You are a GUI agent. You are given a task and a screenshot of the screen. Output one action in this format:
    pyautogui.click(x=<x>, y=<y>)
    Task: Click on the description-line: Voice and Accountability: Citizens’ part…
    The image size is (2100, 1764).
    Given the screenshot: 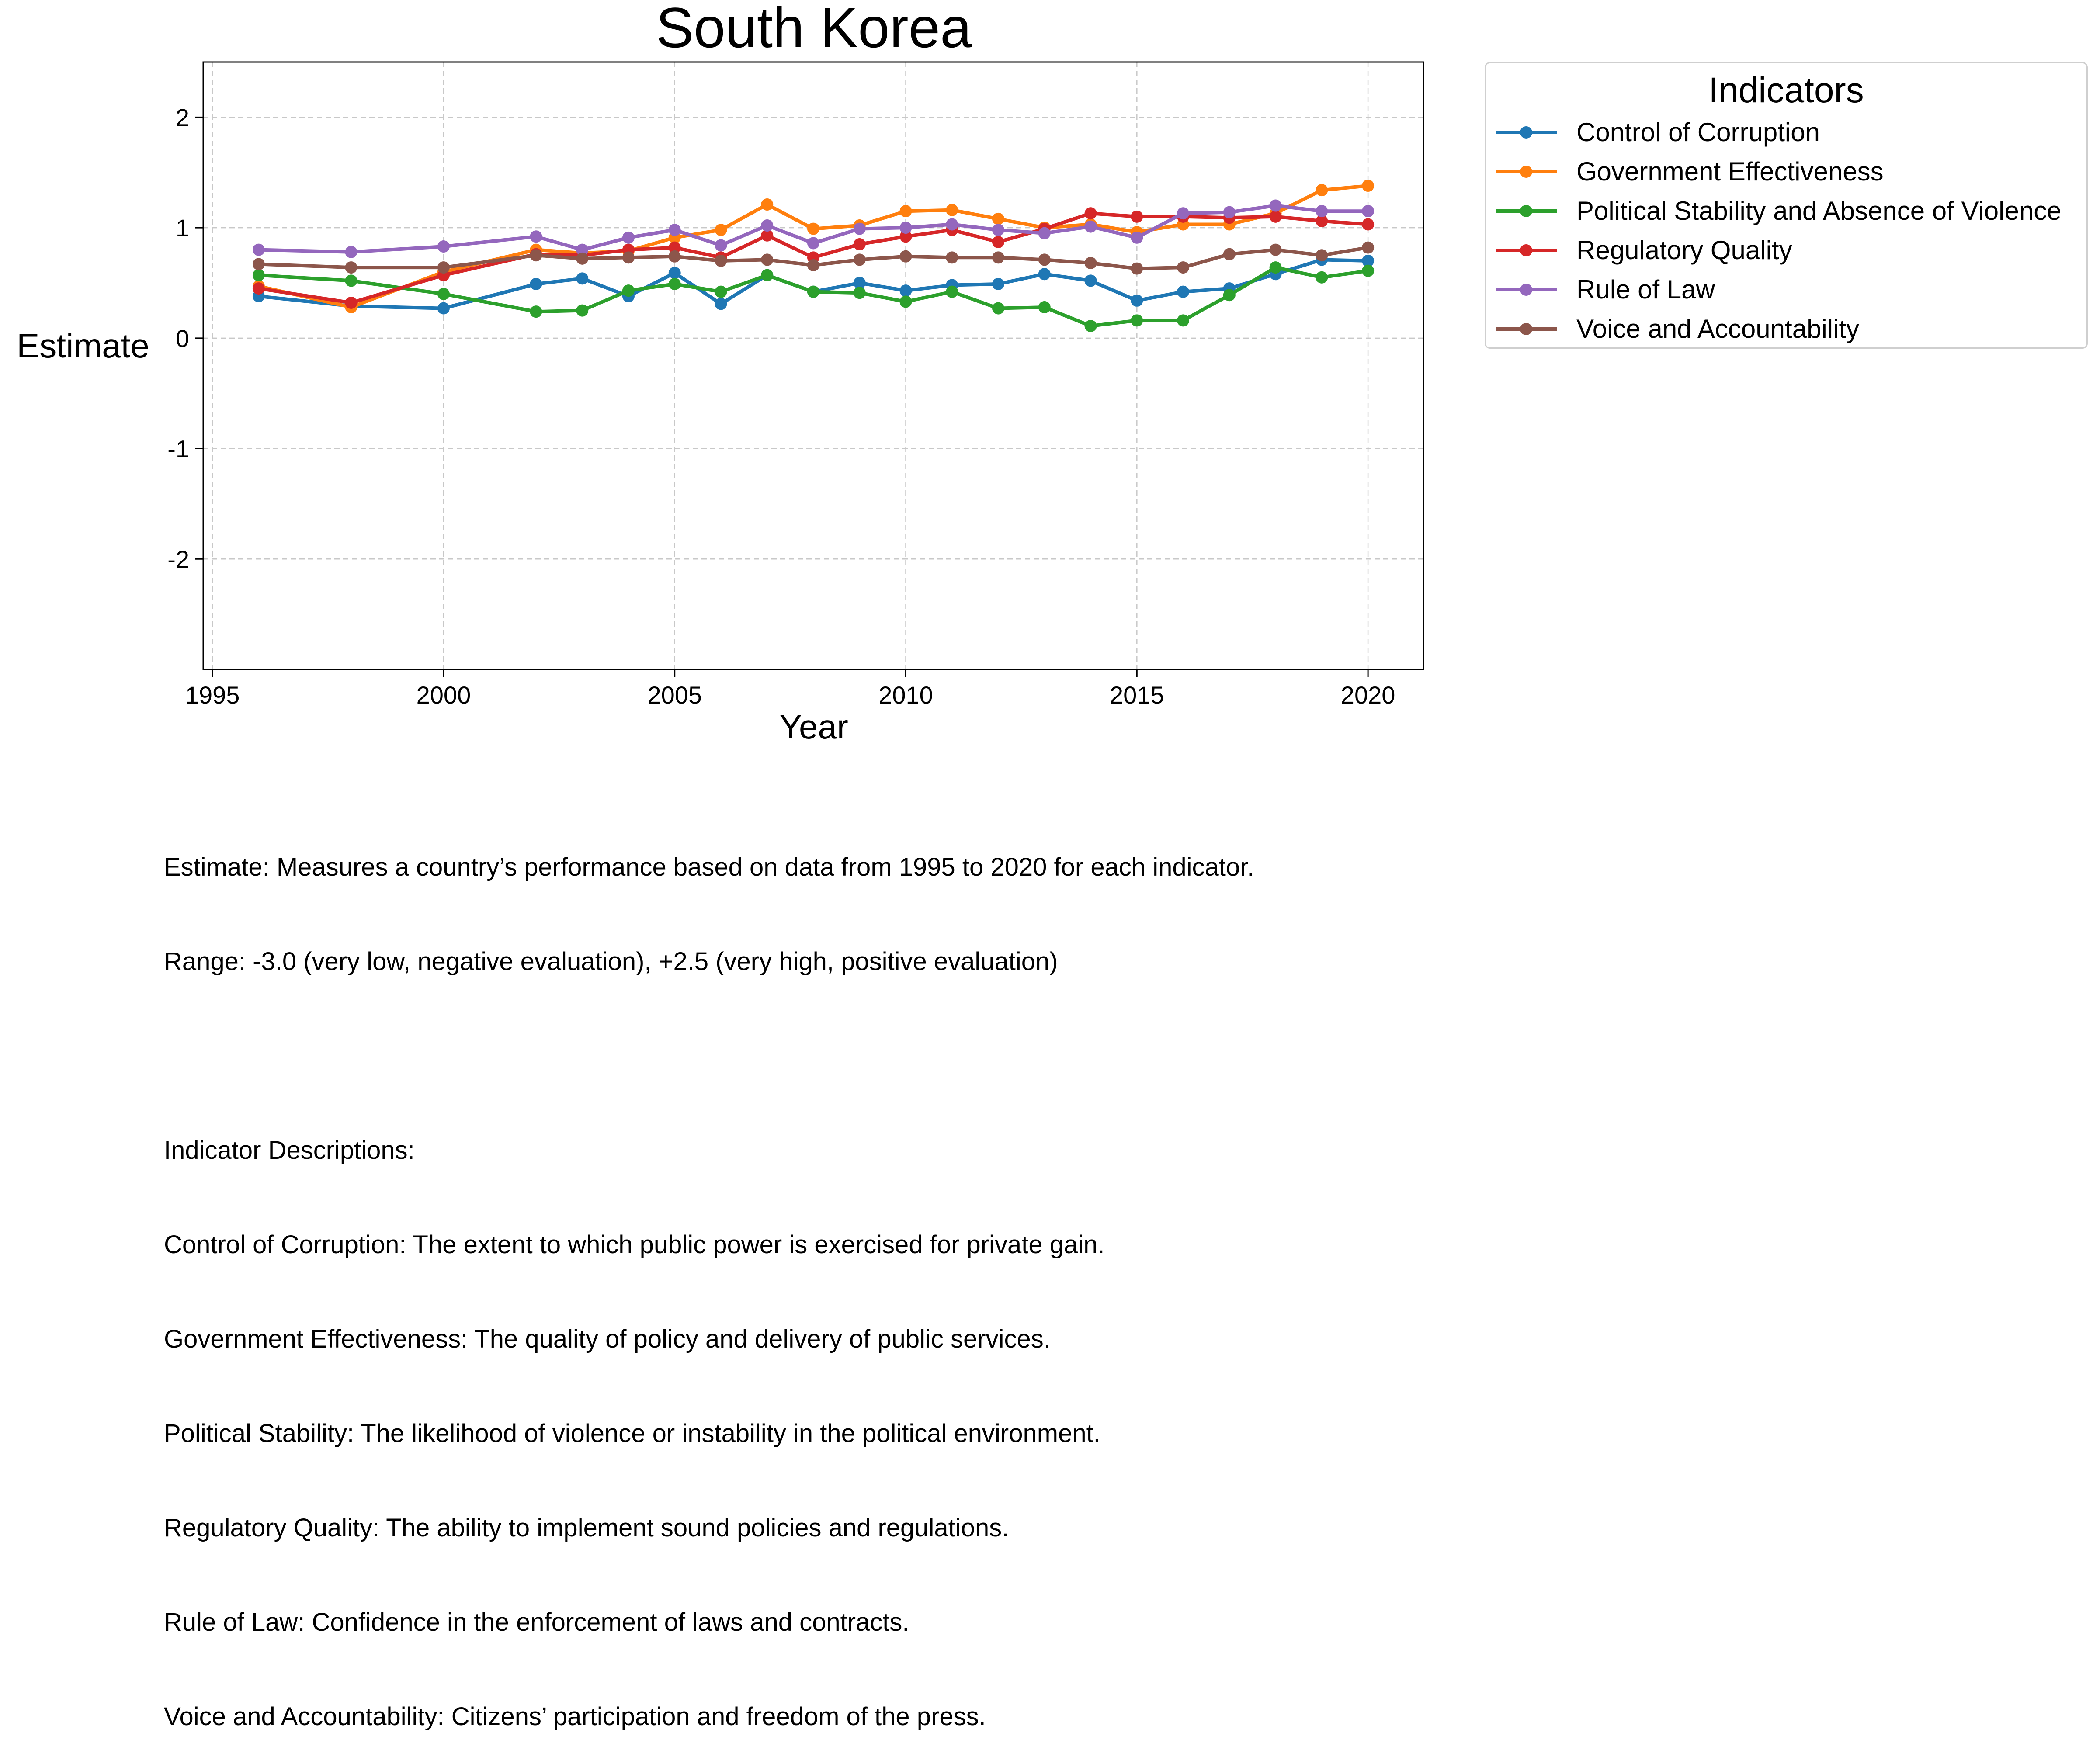 What is the action you would take?
    pyautogui.click(x=575, y=1716)
    